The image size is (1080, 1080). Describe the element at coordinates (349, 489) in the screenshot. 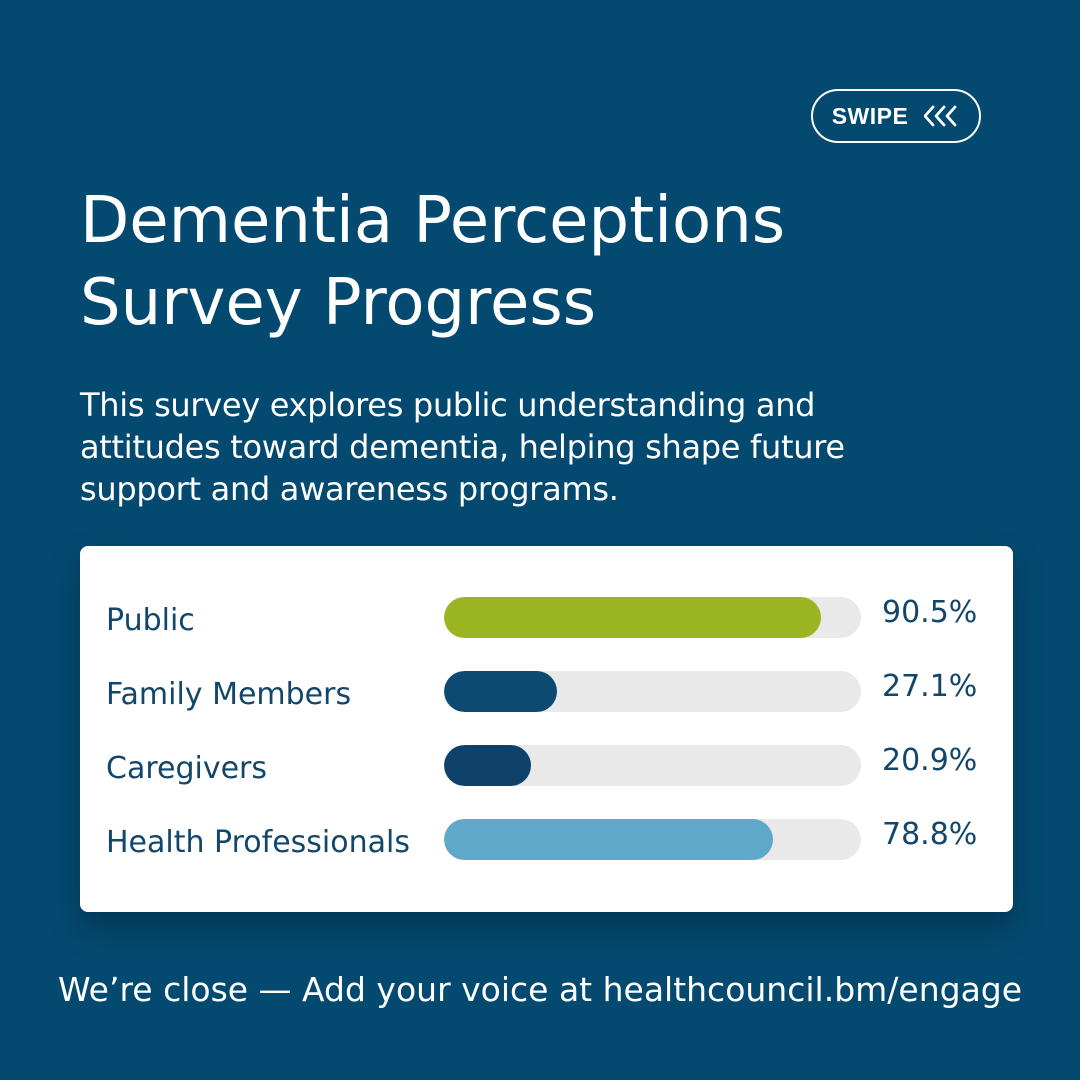

I see `description-line-3: support and awareness programs.` at that location.